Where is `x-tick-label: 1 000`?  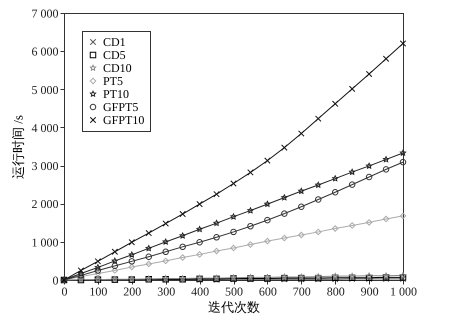
x-tick-label: 1 000 is located at coordinates (403, 291).